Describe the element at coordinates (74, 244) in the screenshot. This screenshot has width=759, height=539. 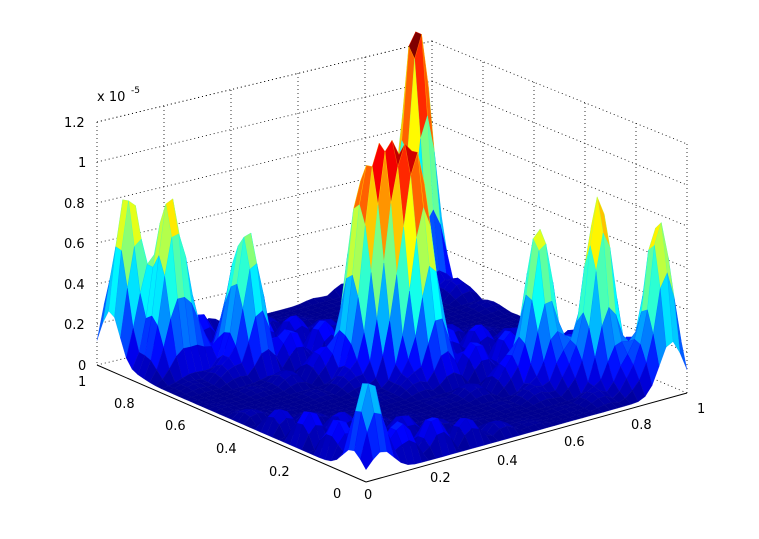
I see `z-tick-label: 0.6` at that location.